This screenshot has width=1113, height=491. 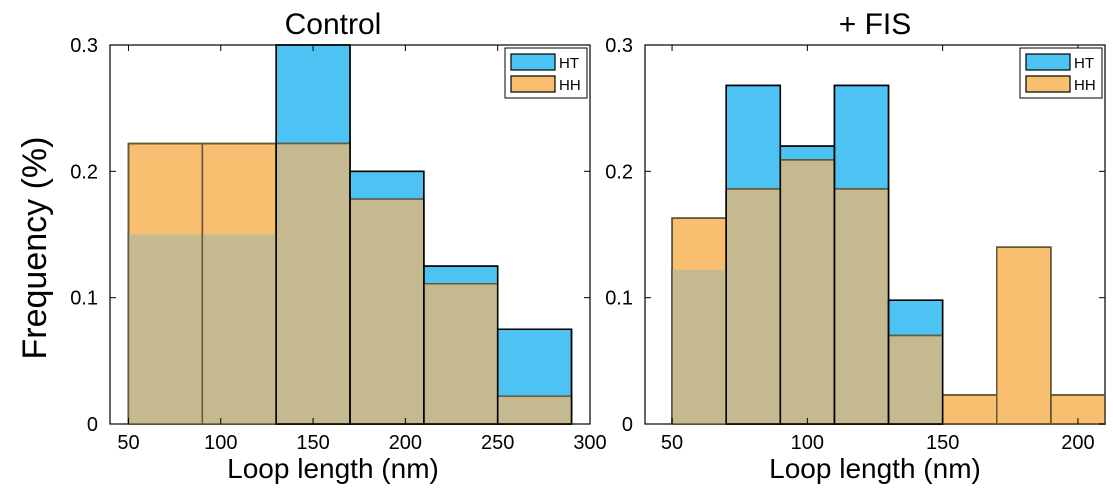 What do you see at coordinates (1084, 63) in the screenshot?
I see `fis-legend-label-ht: HT` at bounding box center [1084, 63].